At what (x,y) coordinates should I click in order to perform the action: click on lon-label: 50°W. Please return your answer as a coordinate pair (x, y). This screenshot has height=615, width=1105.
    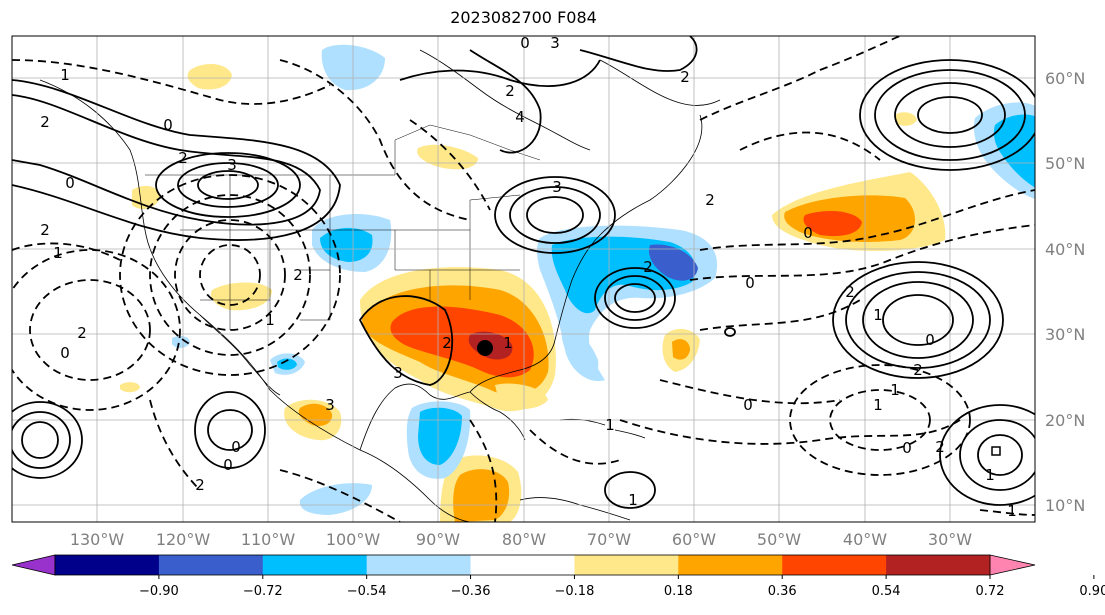
    Looking at the image, I should click on (779, 539).